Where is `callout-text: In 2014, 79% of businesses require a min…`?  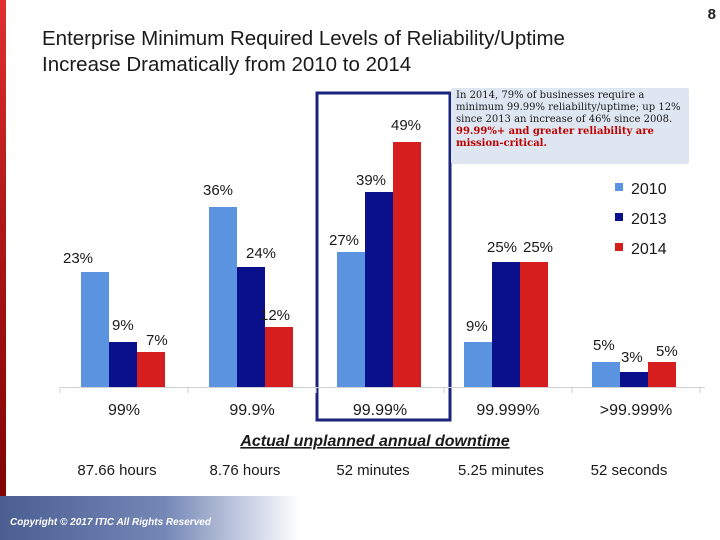
callout-text: In 2014, 79% of businesses require a min… is located at coordinates (568, 107).